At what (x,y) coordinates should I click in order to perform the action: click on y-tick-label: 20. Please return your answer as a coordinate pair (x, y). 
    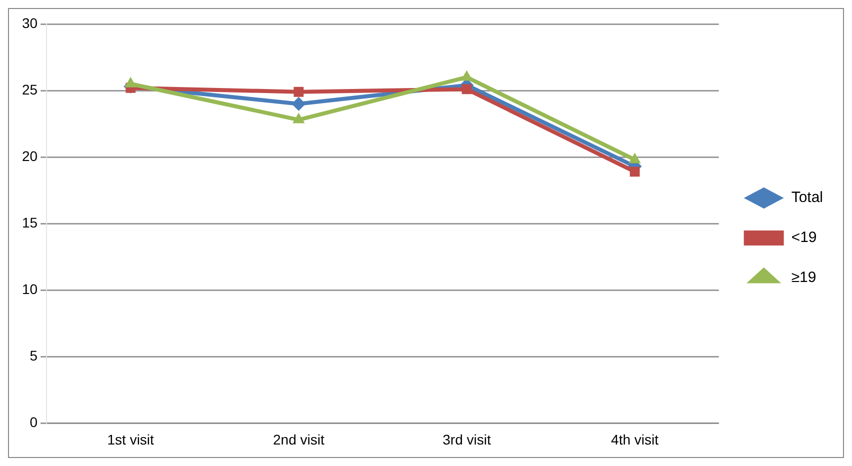
    Looking at the image, I should click on (30, 156).